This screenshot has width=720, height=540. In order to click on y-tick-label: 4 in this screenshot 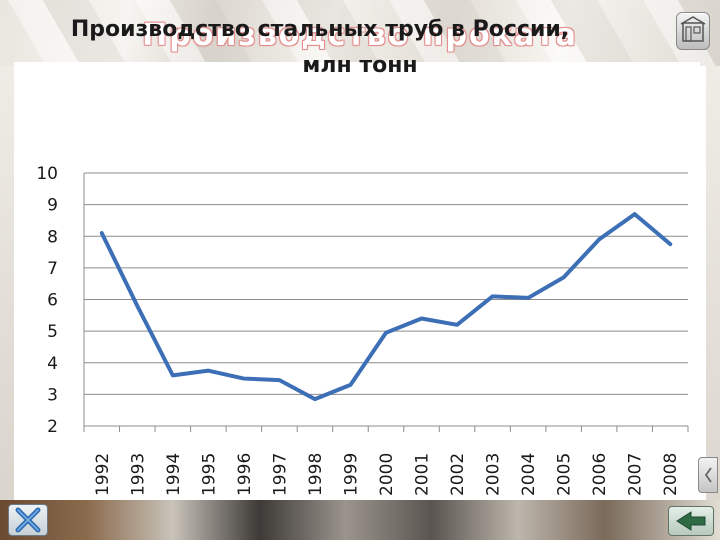, I will do `click(52, 364)`.